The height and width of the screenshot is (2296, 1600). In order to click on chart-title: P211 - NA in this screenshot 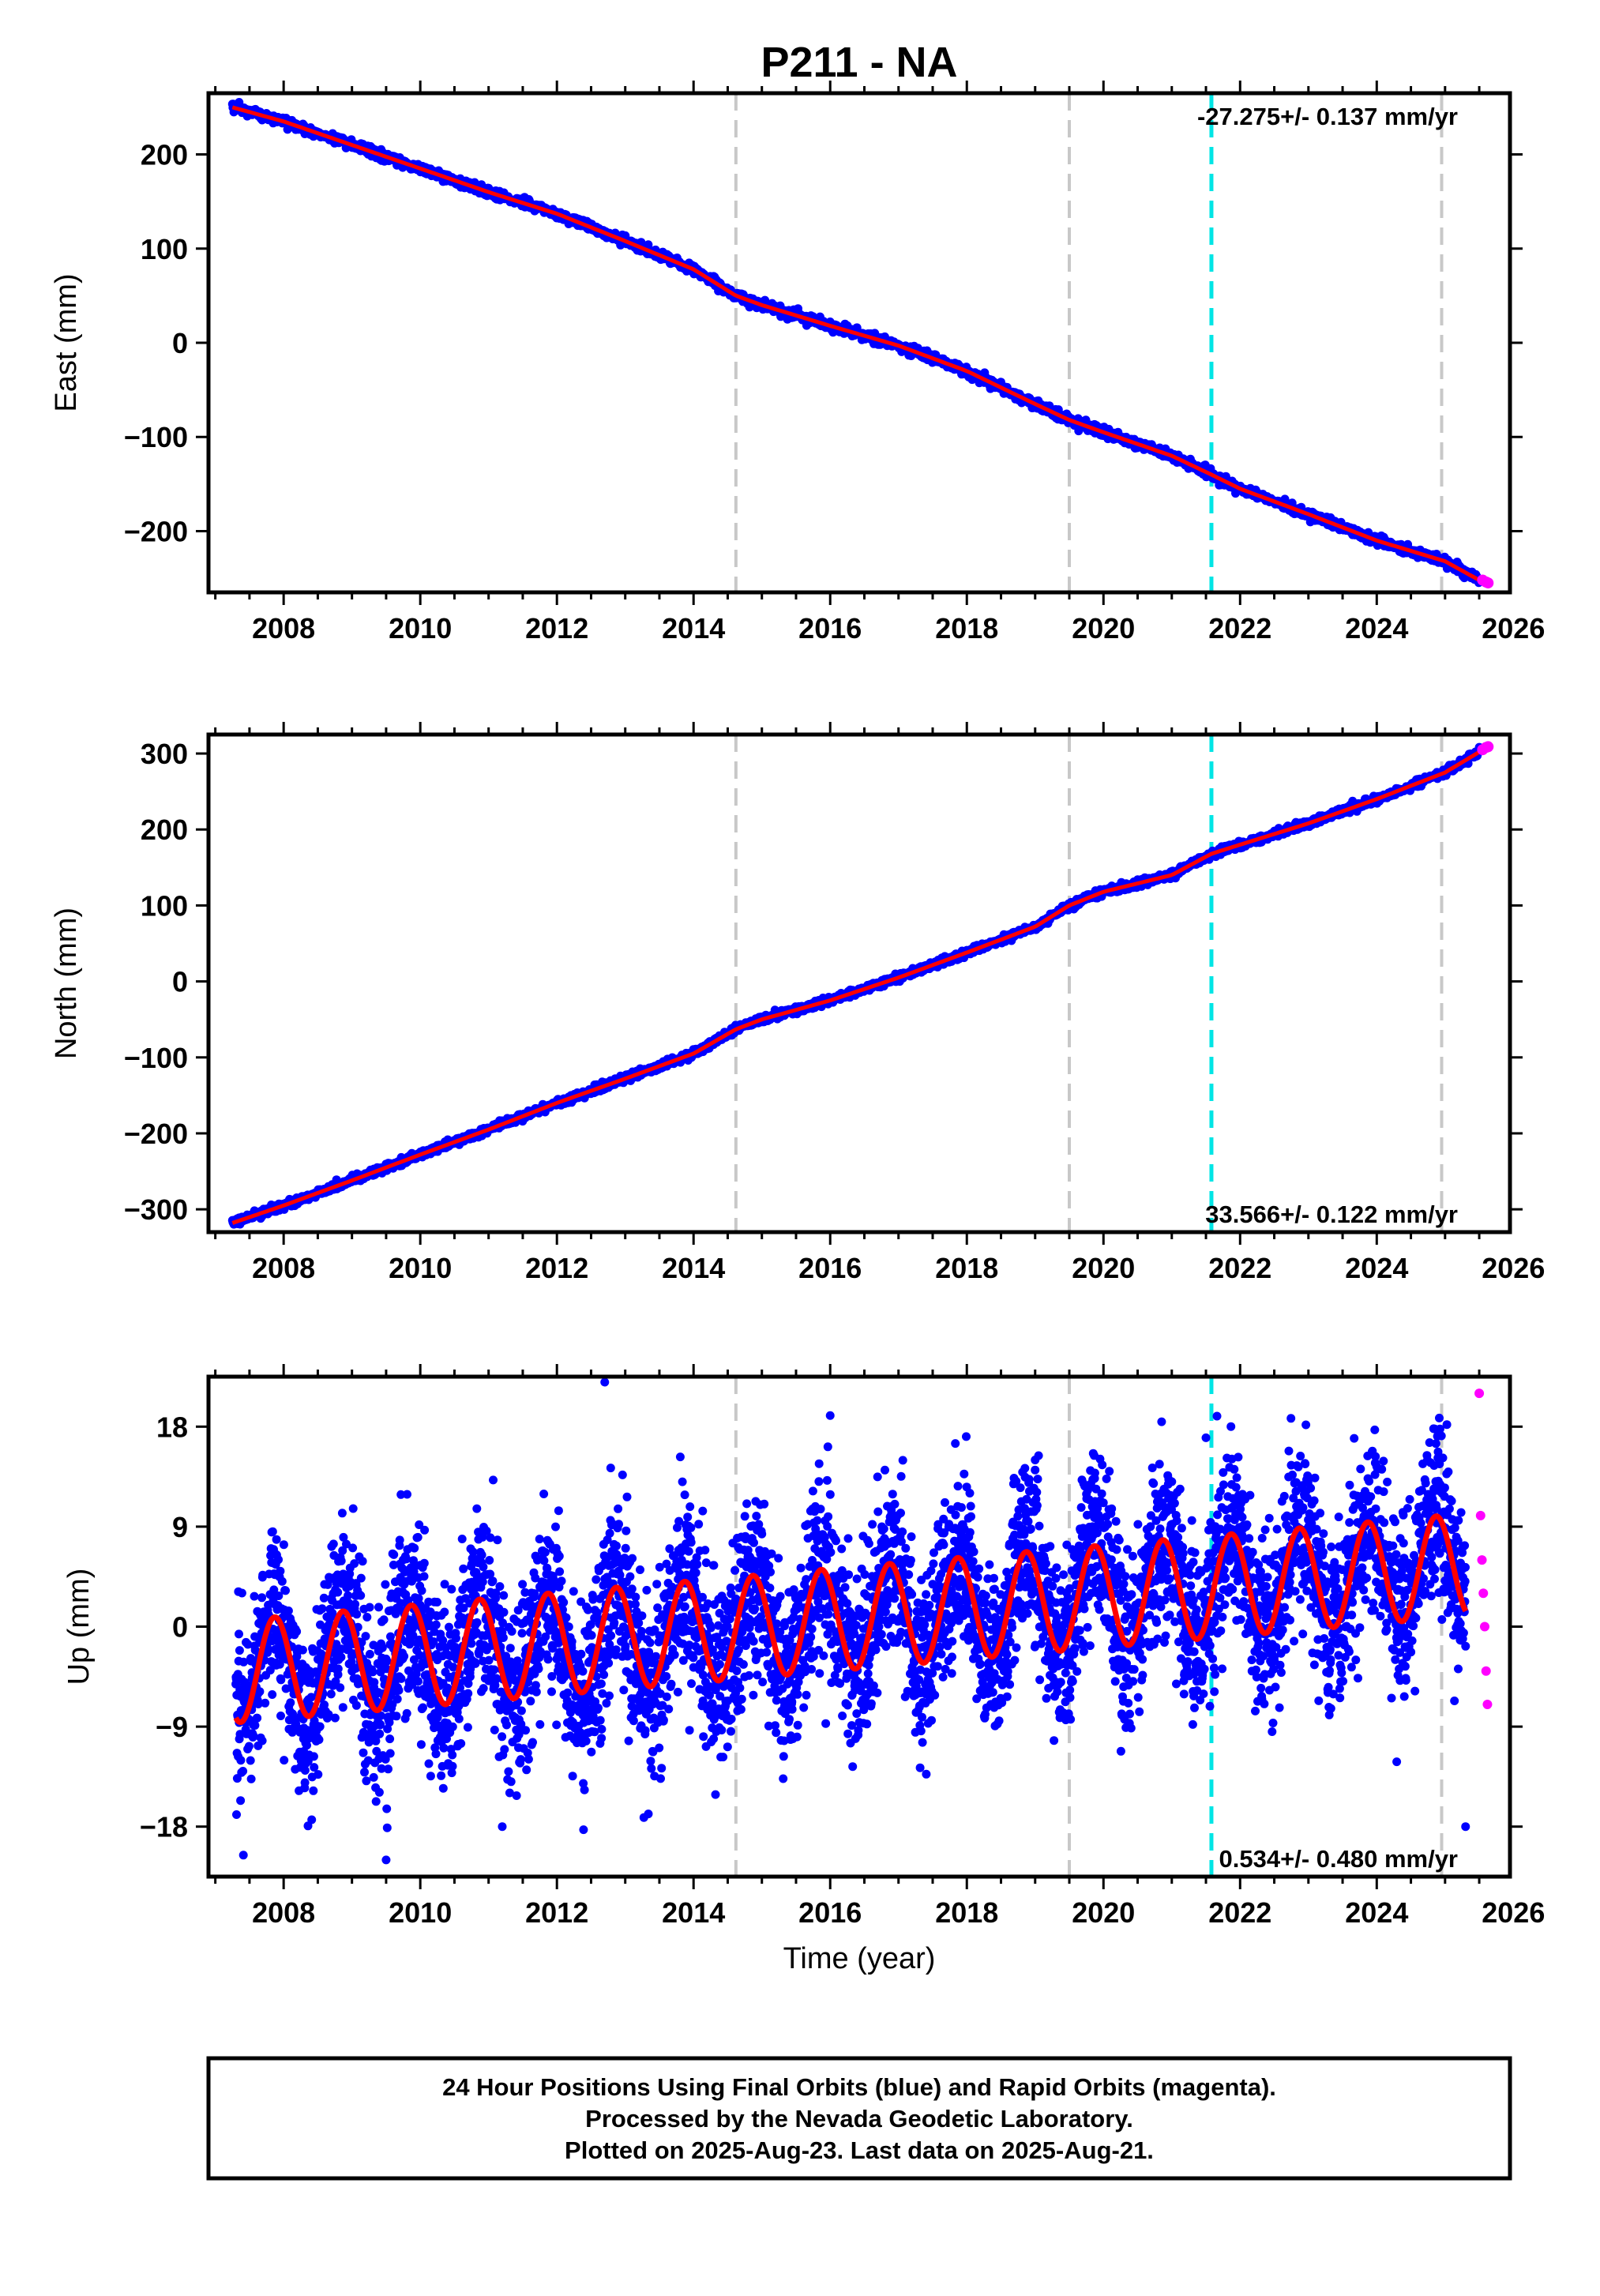, I will do `click(859, 63)`.